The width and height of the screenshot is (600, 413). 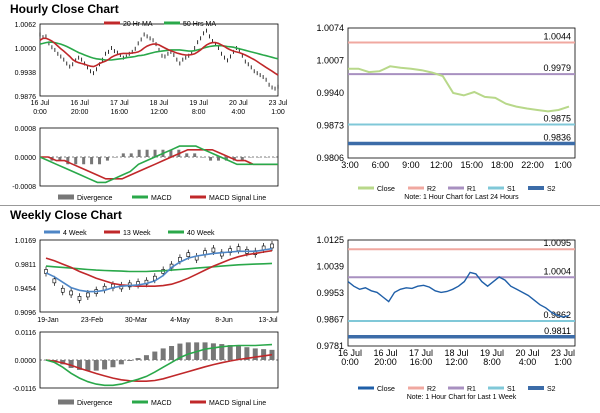 What do you see at coordinates (350, 165) in the screenshot?
I see `hourly_pivot-xtick: 3:00` at bounding box center [350, 165].